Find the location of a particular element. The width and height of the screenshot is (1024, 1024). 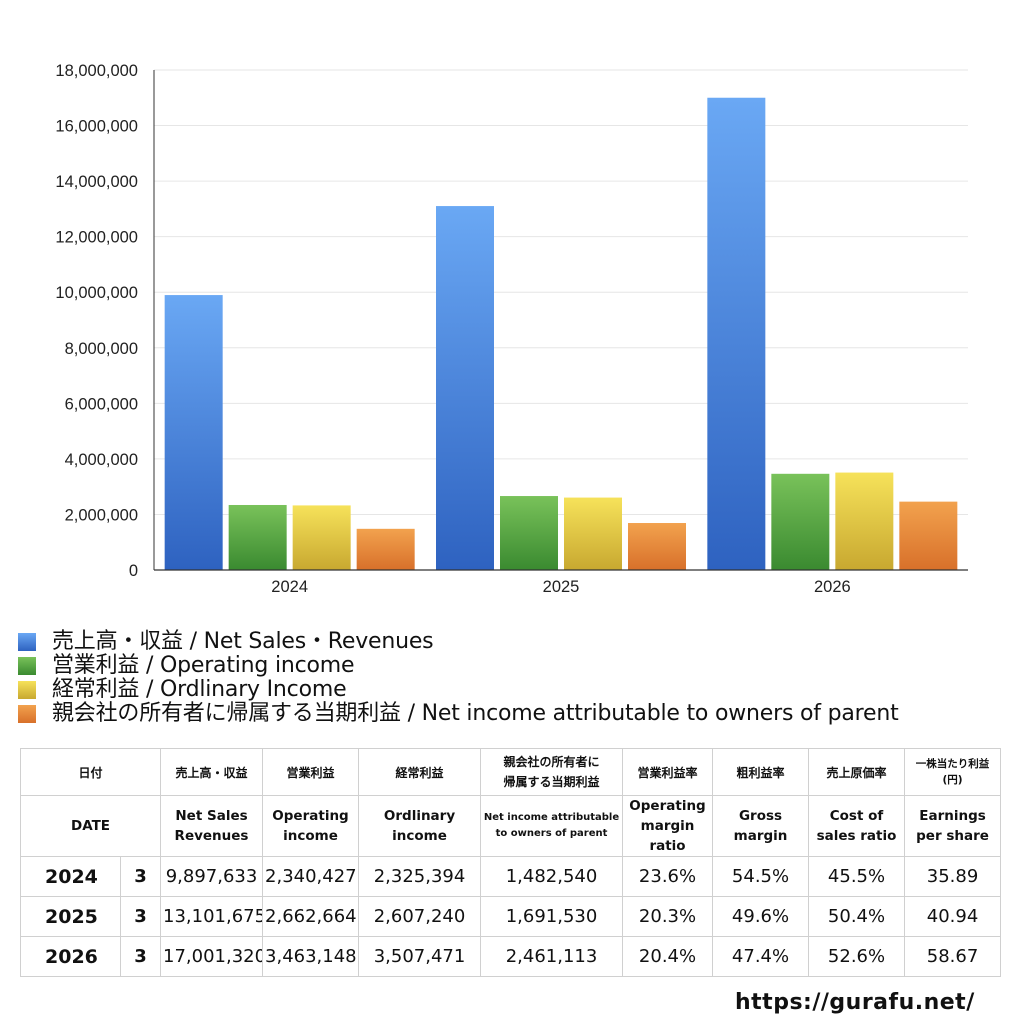

cell-cost-ratio: 50.4% is located at coordinates (857, 916).